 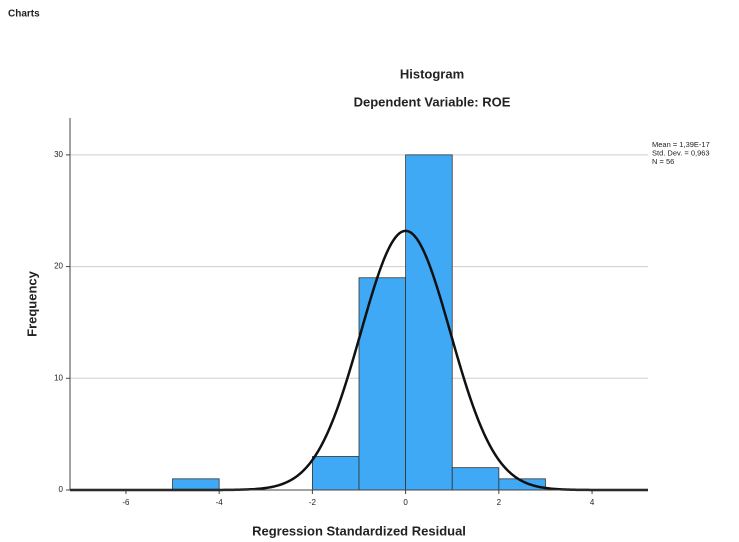 What do you see at coordinates (126, 502) in the screenshot?
I see `x-tick-label: -6` at bounding box center [126, 502].